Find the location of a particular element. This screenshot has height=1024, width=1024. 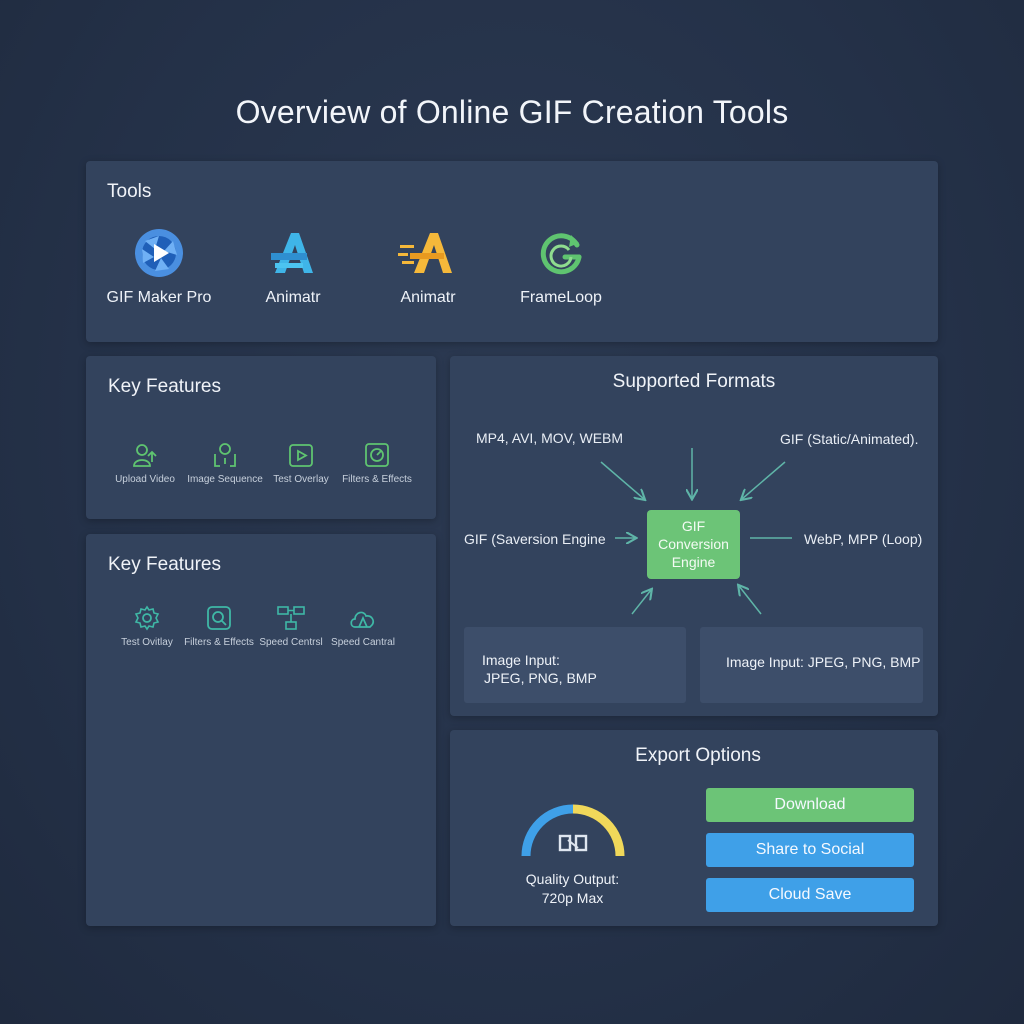

feature-upload-video: Upload Video is located at coordinates (145, 463).